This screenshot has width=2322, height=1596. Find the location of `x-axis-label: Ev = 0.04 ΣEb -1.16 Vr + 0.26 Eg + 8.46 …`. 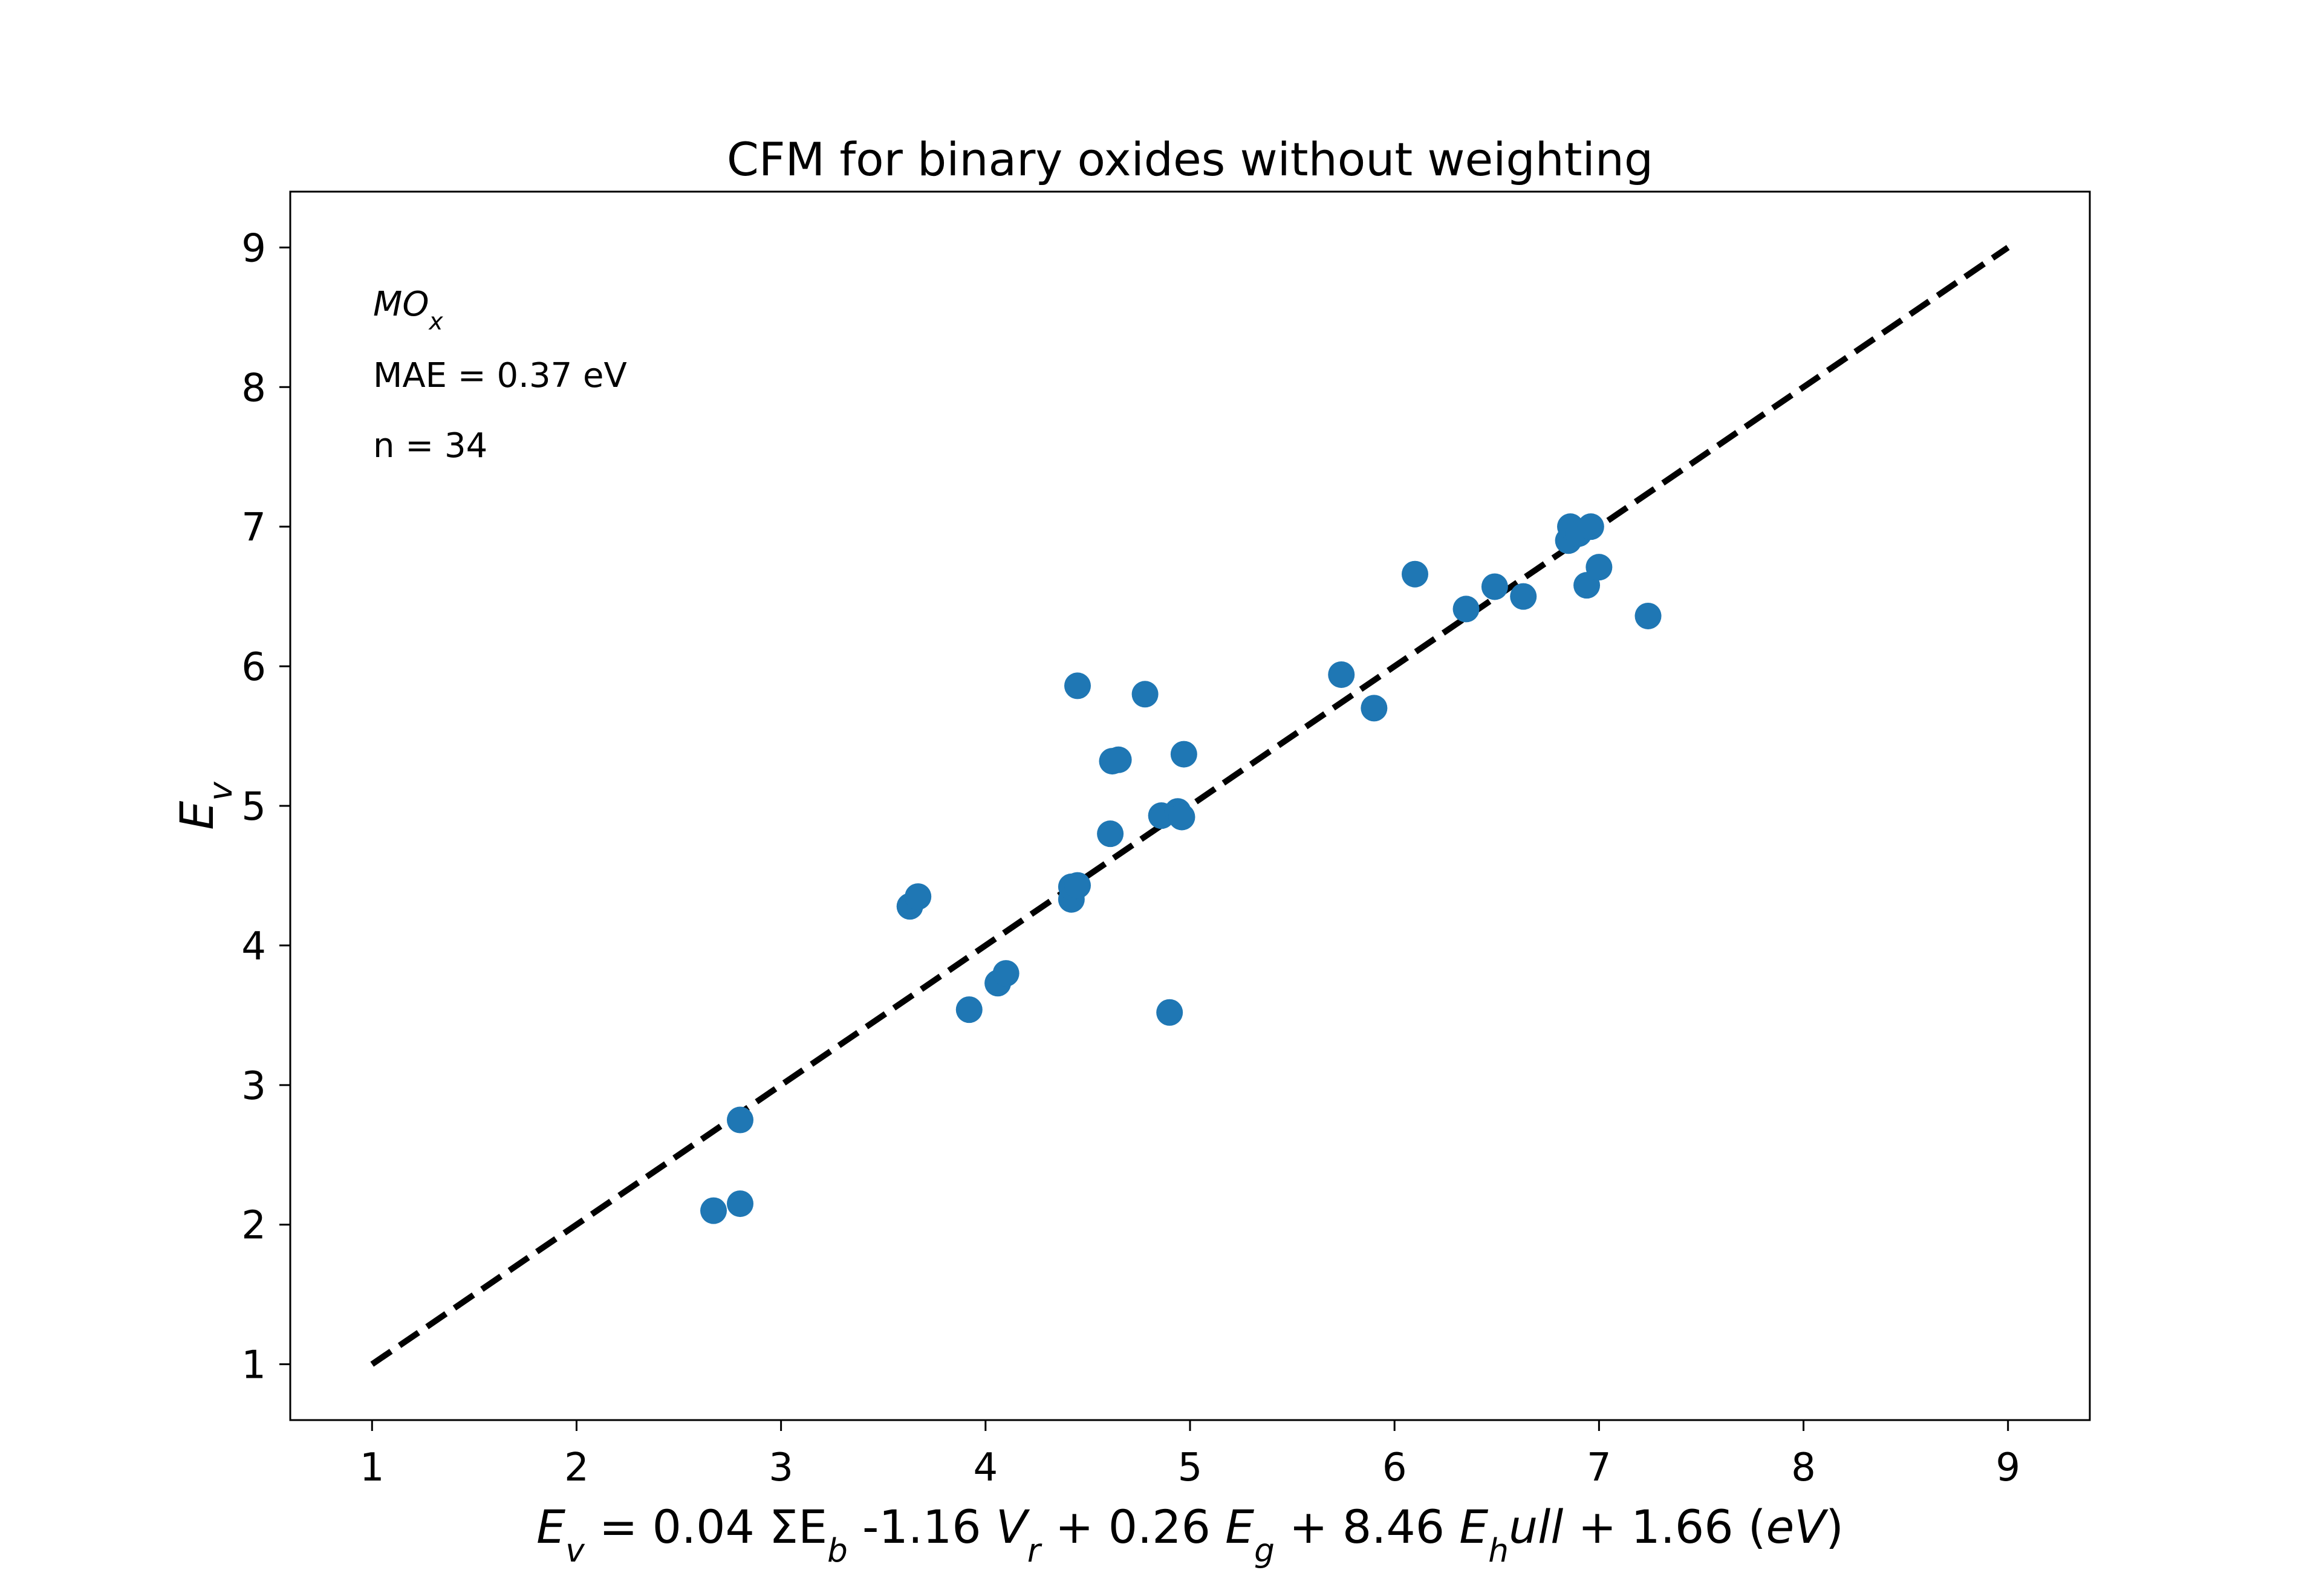

x-axis-label: Ev = 0.04 ΣEb -1.16 Vr + 0.26 Eg + 8.46 … is located at coordinates (1190, 1534).